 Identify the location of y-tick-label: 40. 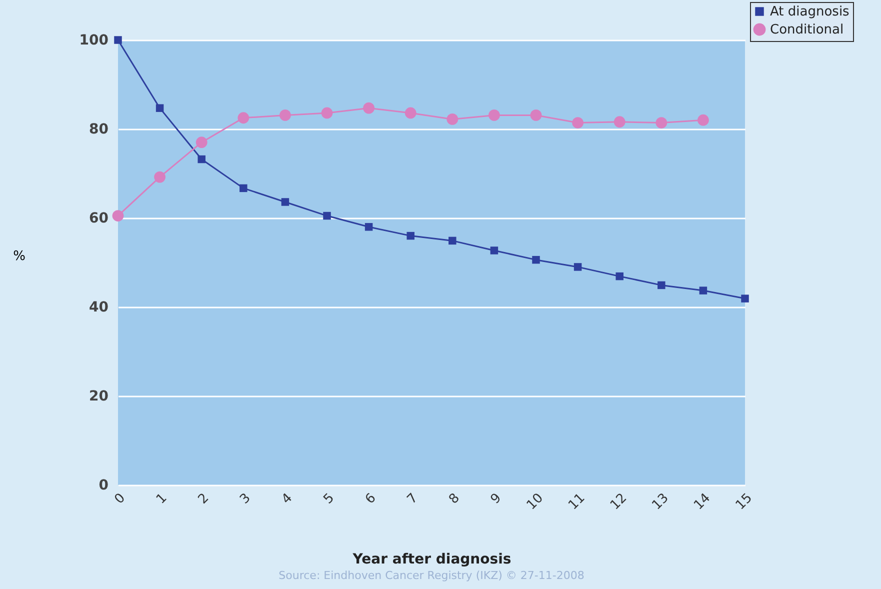
(99, 308).